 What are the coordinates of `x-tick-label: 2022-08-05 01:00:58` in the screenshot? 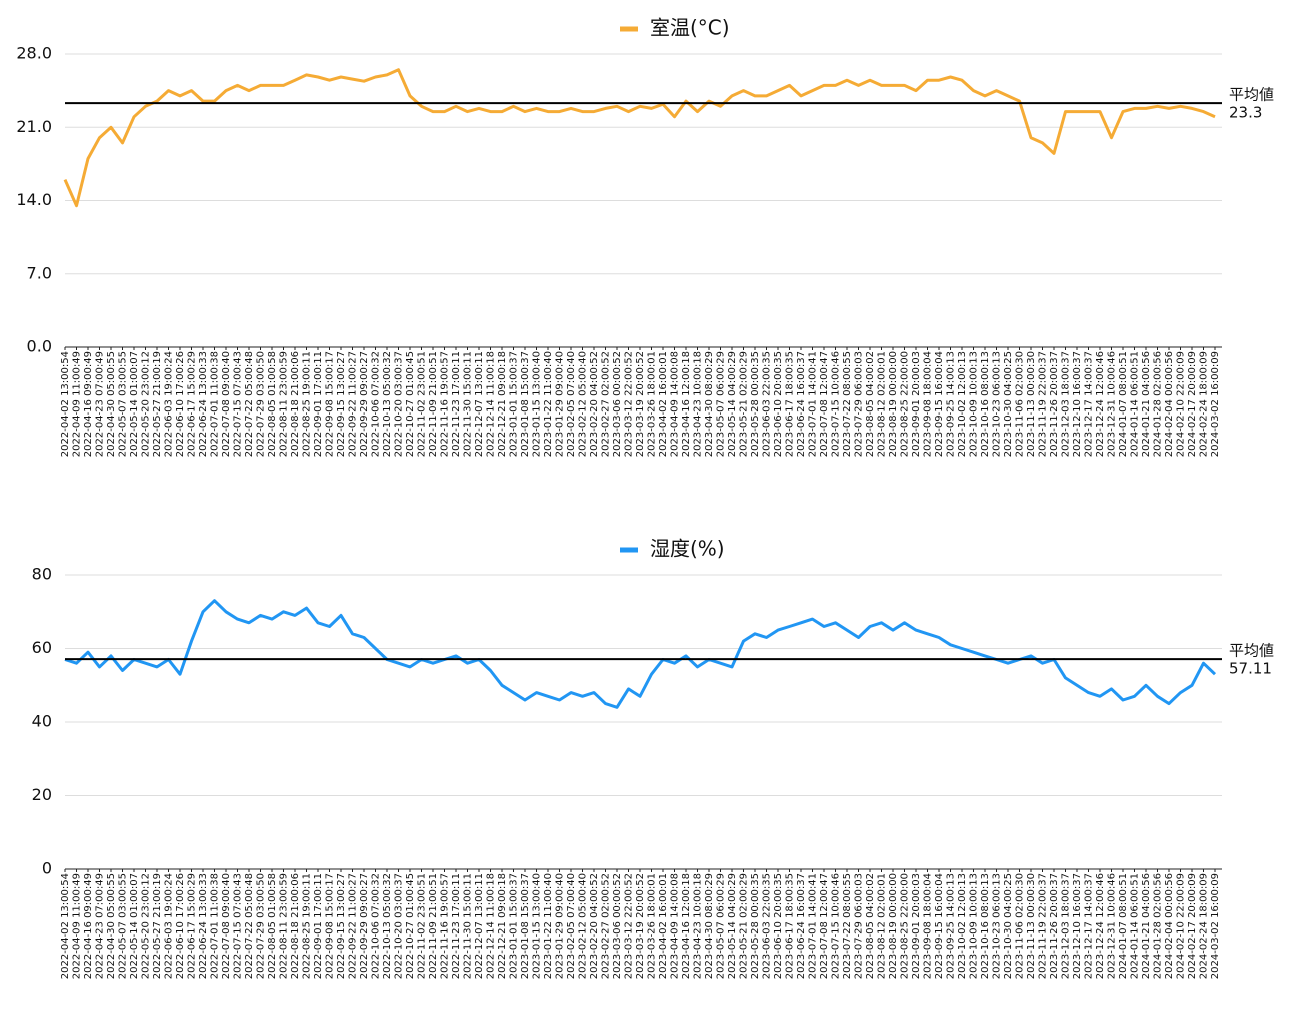 It's located at (272, 404).